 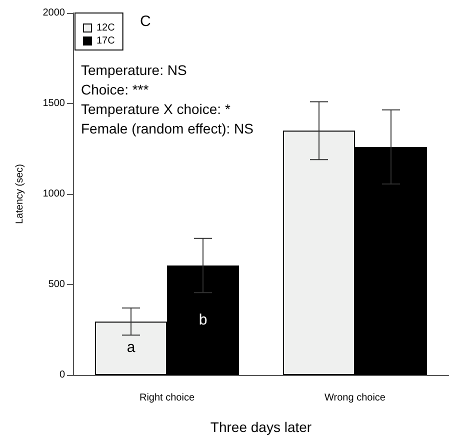 I want to click on annotation: Temperature: NS, so click(x=134, y=70).